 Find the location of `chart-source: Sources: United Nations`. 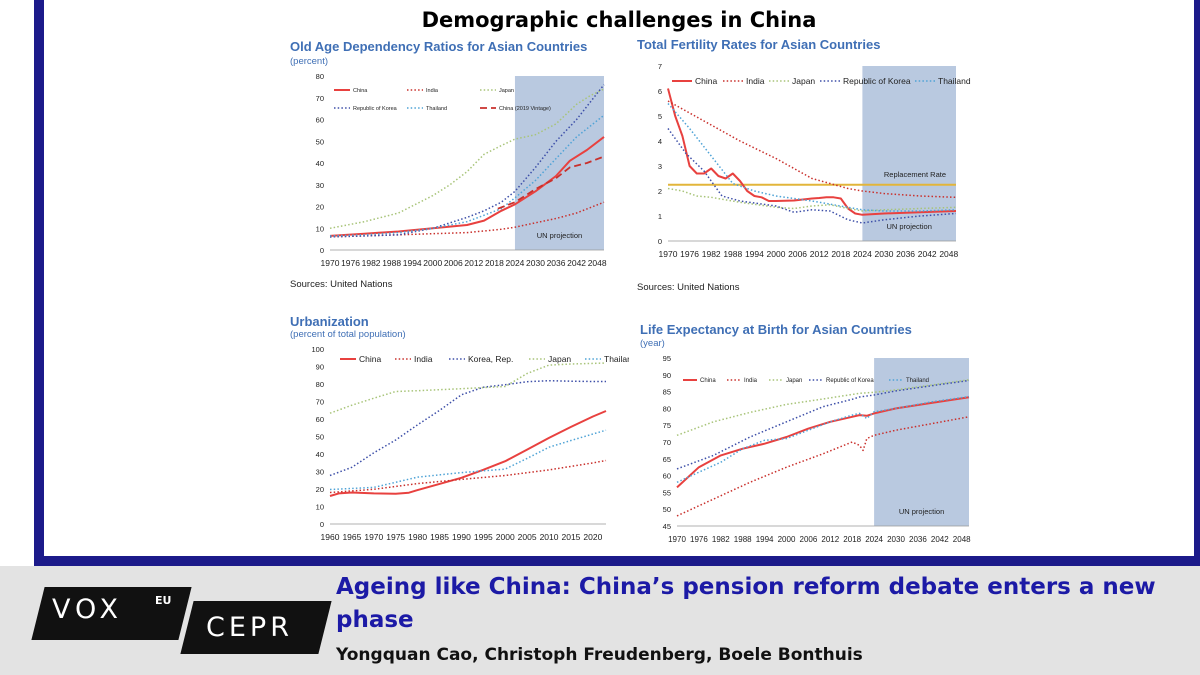

chart-source: Sources: United Nations is located at coordinates (341, 284).